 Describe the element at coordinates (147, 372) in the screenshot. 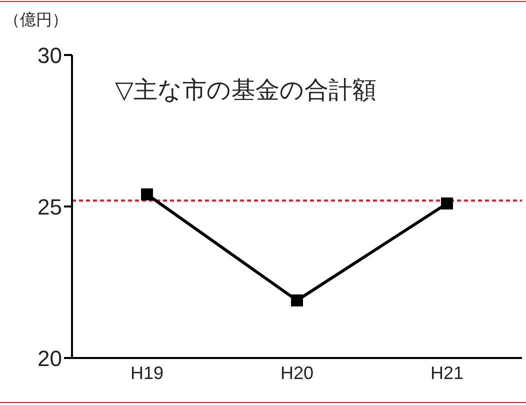

I see `x-tick-label: H19` at that location.